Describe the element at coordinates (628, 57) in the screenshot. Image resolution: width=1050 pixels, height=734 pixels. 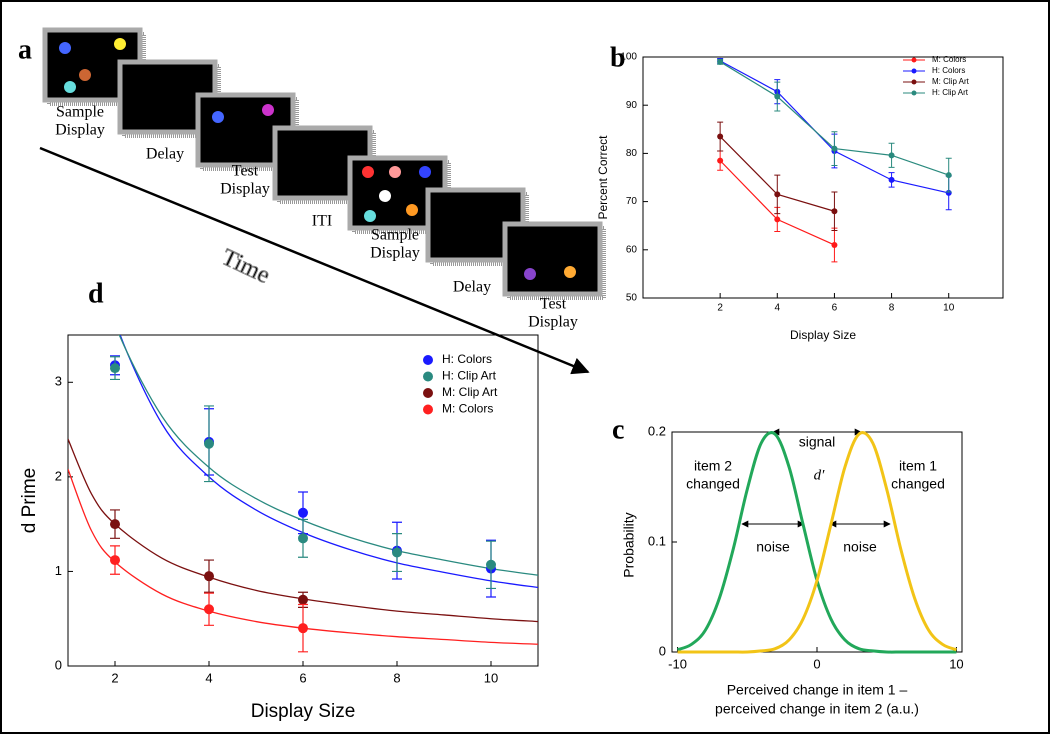
I see `y-tick-label: 100` at that location.